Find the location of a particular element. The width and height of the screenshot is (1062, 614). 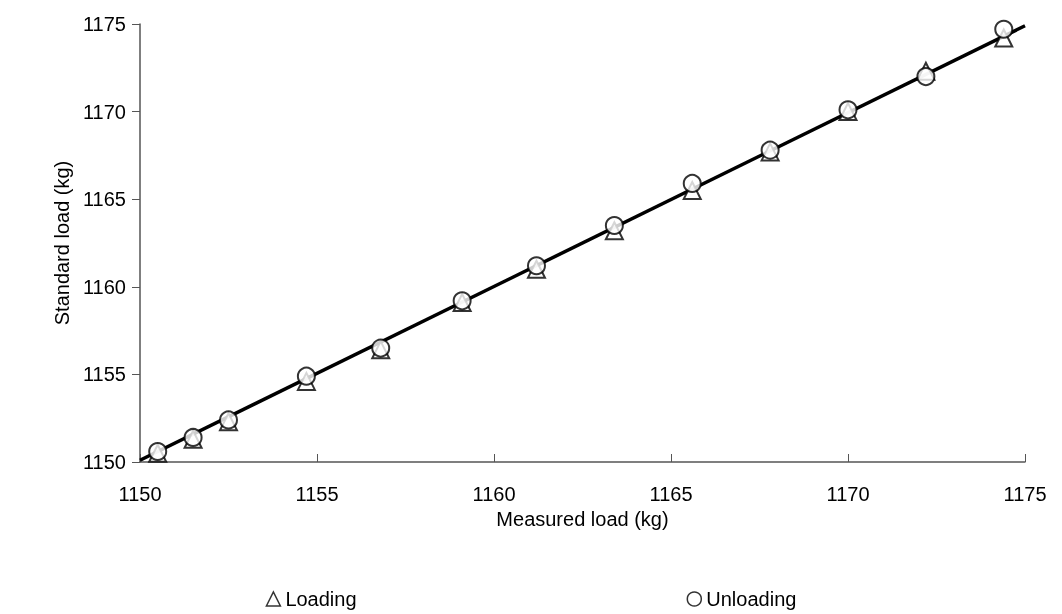

x-tick-label: 1175 is located at coordinates (1025, 494).